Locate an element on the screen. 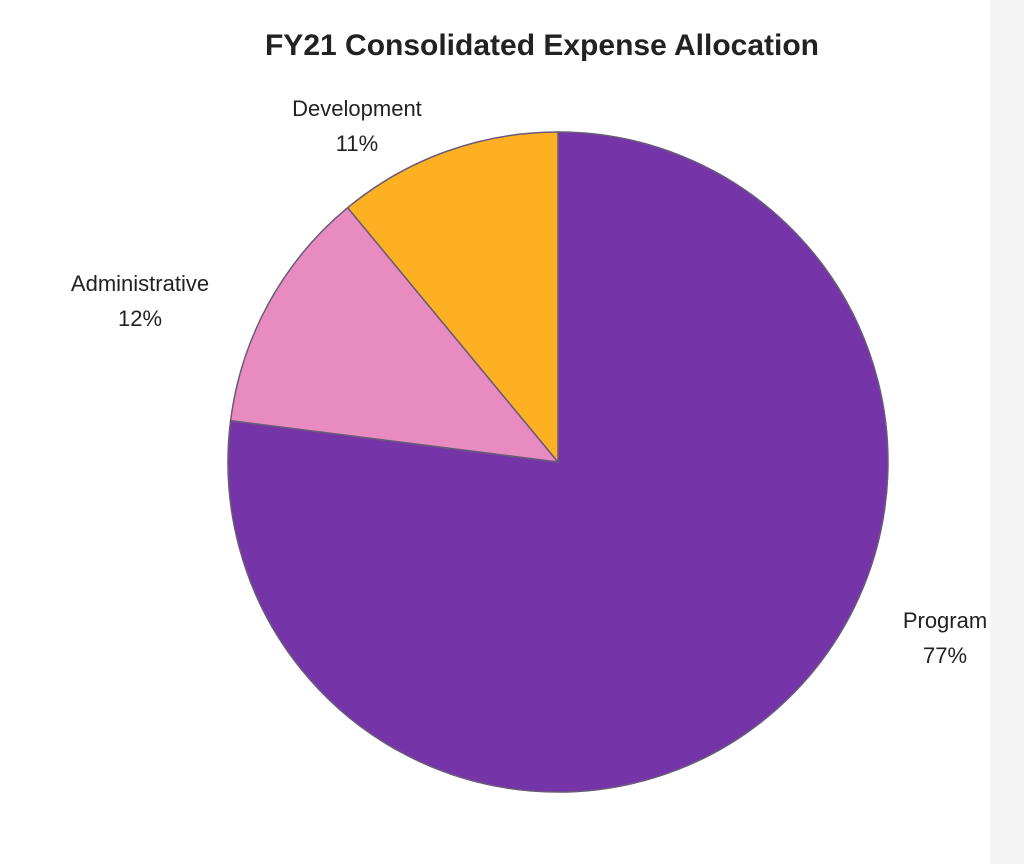  chart-title: FY21 Consolidated Expense Allocation is located at coordinates (542, 45).